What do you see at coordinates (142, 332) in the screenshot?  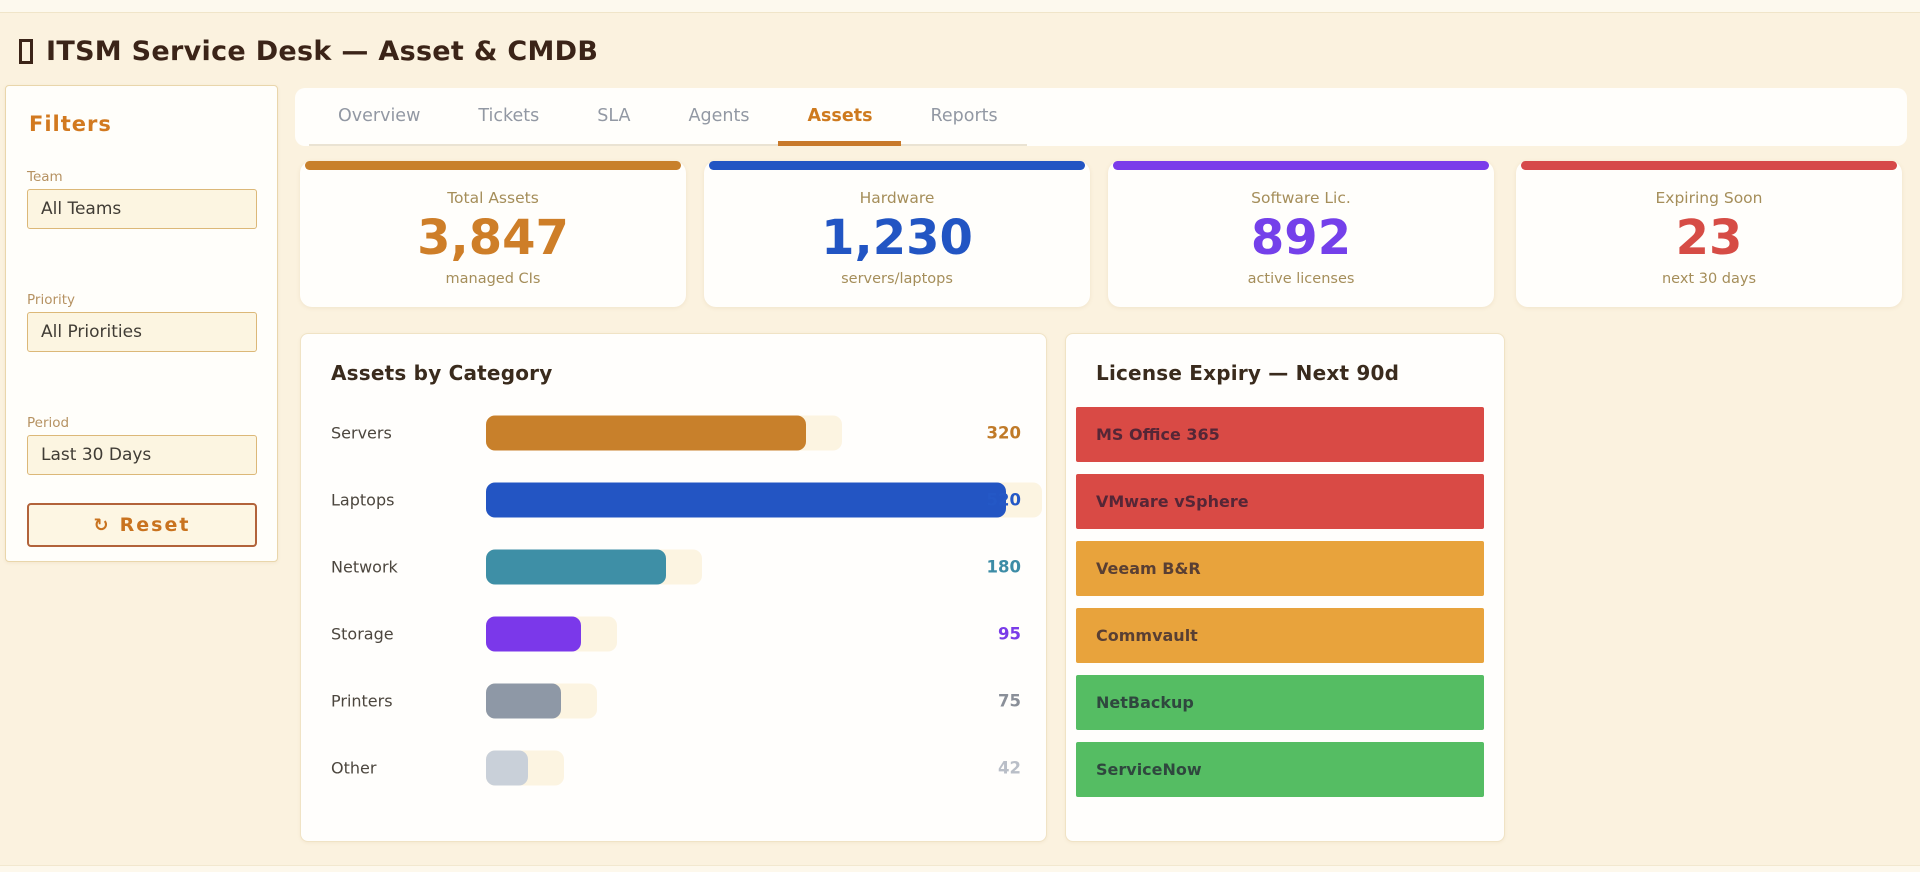 I see `filter-select-priority: All Priorities` at bounding box center [142, 332].